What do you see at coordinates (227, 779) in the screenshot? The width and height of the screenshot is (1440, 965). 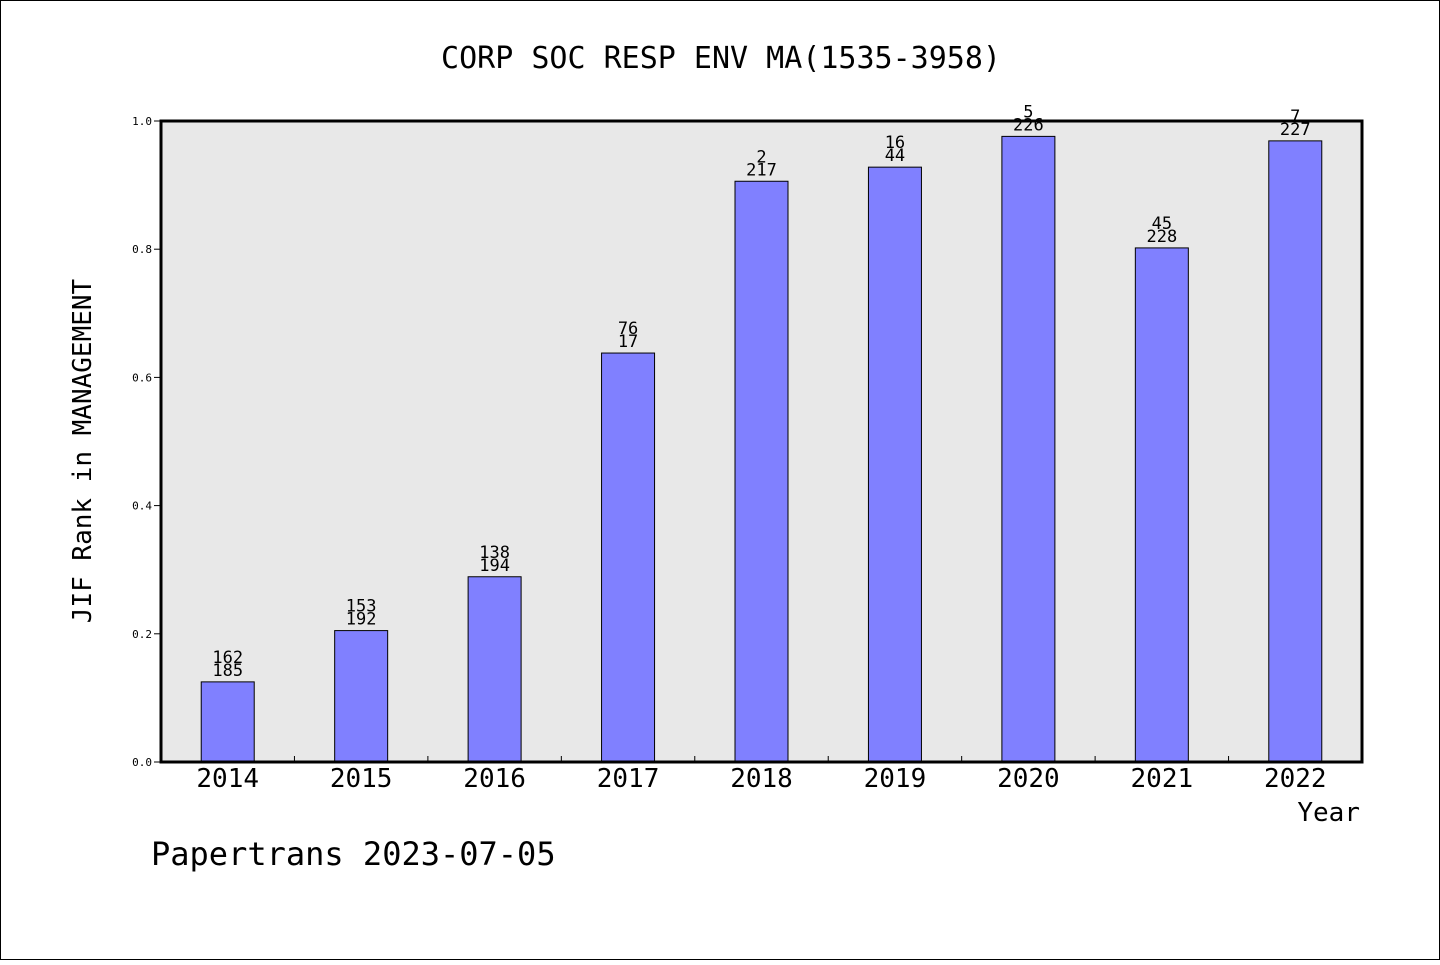 I see `x-tick-label: 2014` at bounding box center [227, 779].